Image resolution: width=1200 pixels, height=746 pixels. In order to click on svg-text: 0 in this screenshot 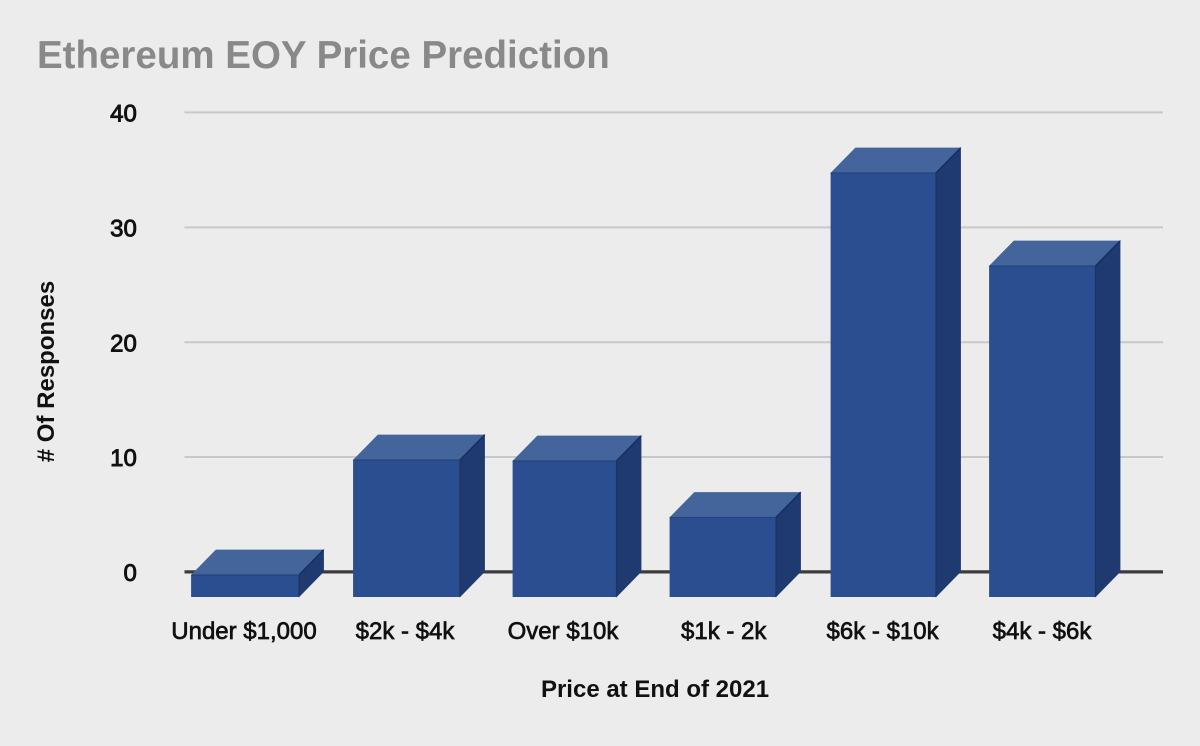, I will do `click(129, 573)`.